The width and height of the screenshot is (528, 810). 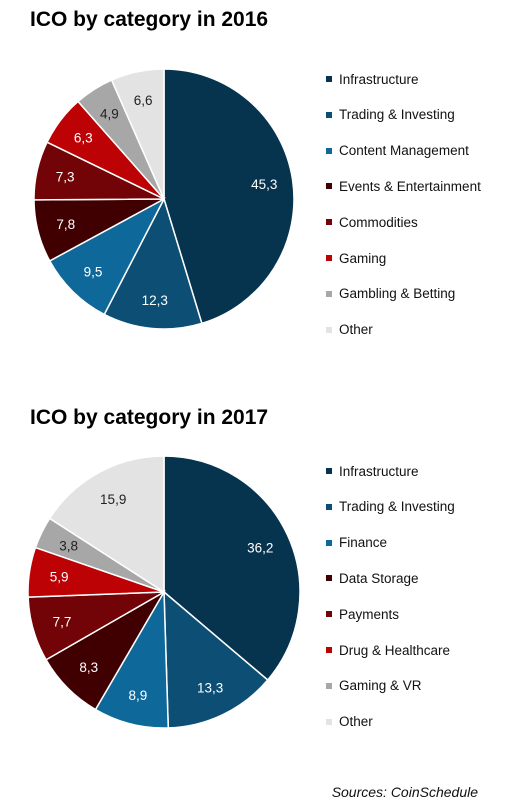 What do you see at coordinates (397, 294) in the screenshot?
I see `legend-label: Gambling & Betting` at bounding box center [397, 294].